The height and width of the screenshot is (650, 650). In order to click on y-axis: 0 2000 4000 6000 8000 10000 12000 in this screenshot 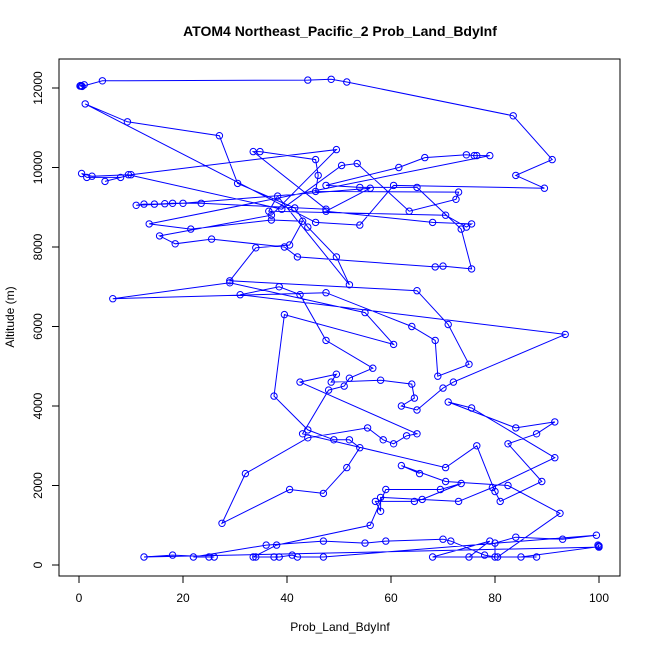, I will do `click(45, 319)`.